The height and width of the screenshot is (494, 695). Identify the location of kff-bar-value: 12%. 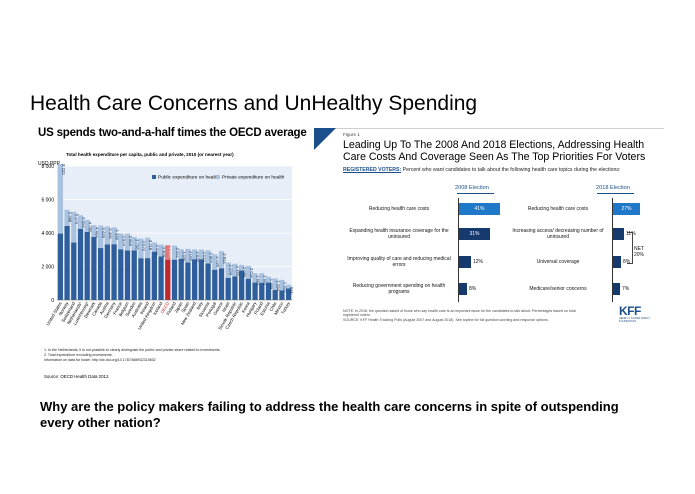
(478, 262).